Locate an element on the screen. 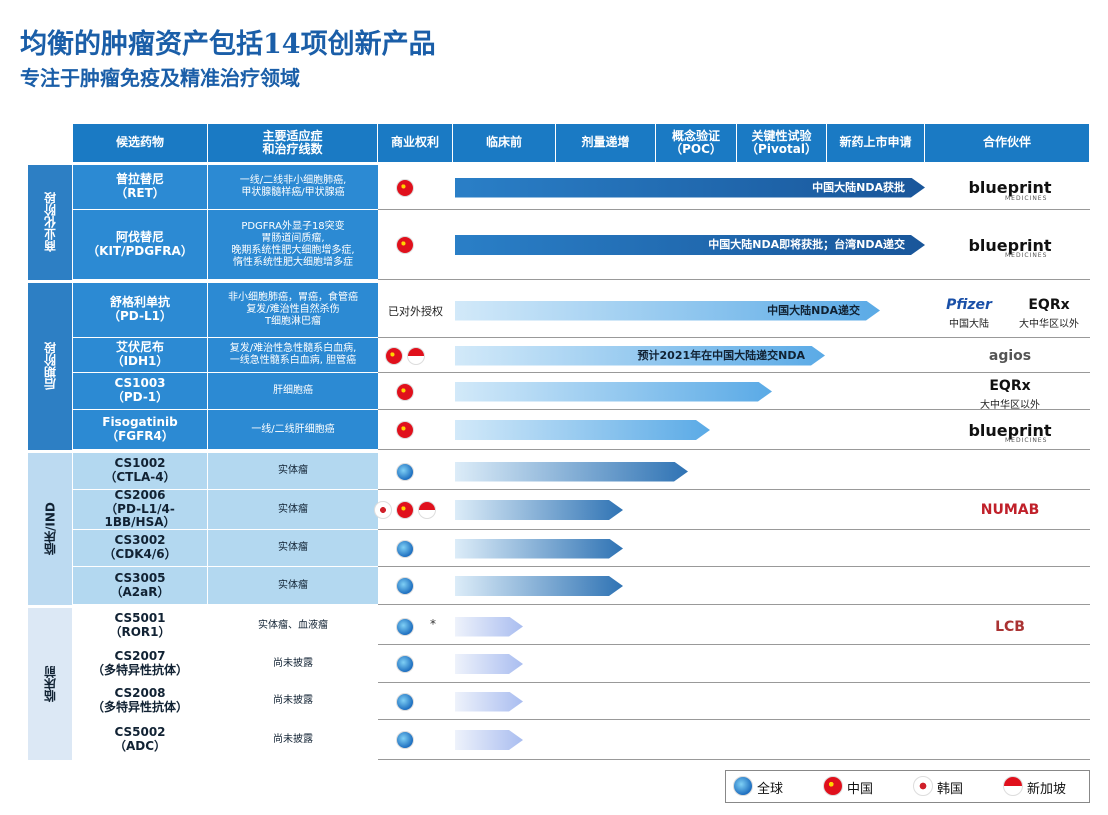 The width and height of the screenshot is (1108, 815). group-label: 商业化阶段 is located at coordinates (50, 222).